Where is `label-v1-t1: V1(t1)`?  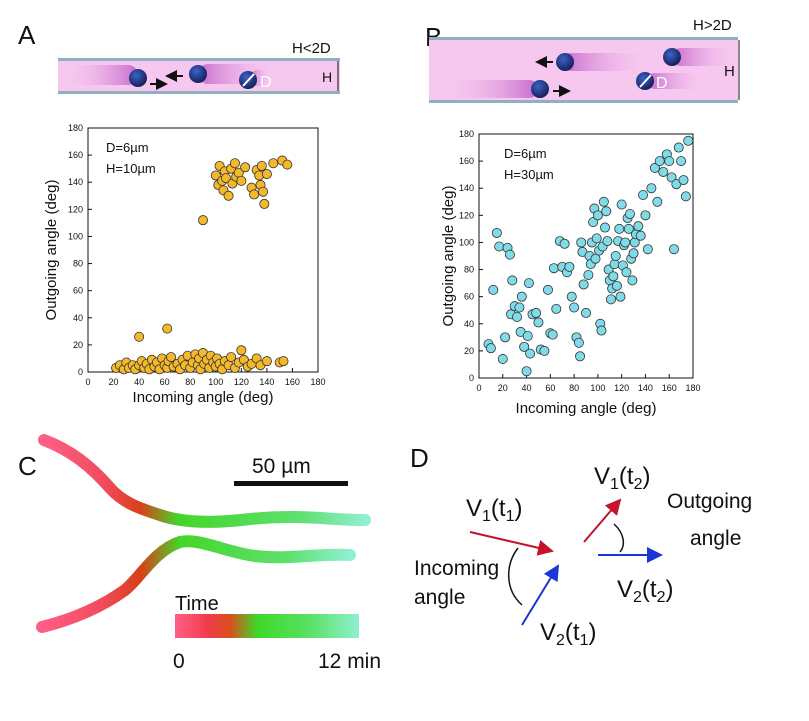 label-v1-t1: V1(t1) is located at coordinates (494, 510).